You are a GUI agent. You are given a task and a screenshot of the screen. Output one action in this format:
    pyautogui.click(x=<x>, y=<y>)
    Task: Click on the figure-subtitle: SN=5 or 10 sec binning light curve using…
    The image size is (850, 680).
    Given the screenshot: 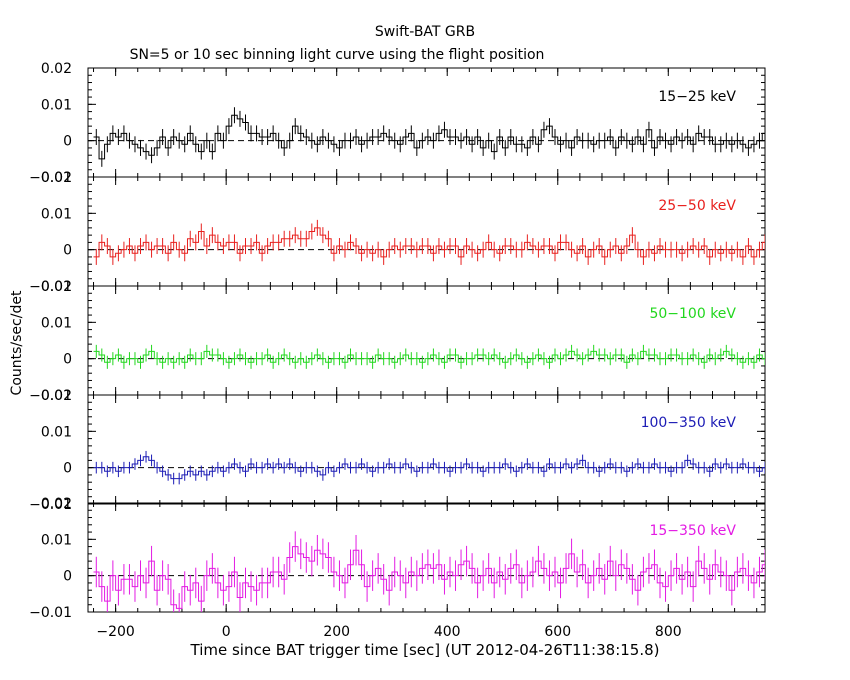 What is the action you would take?
    pyautogui.click(x=337, y=55)
    